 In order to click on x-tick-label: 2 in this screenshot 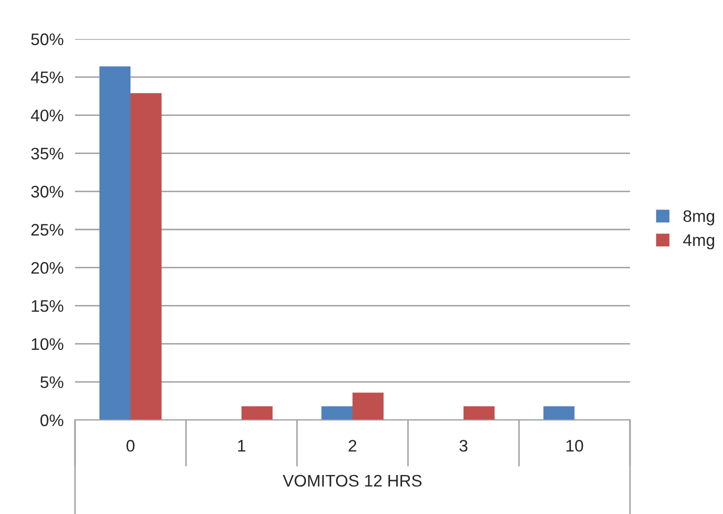, I will do `click(352, 446)`.